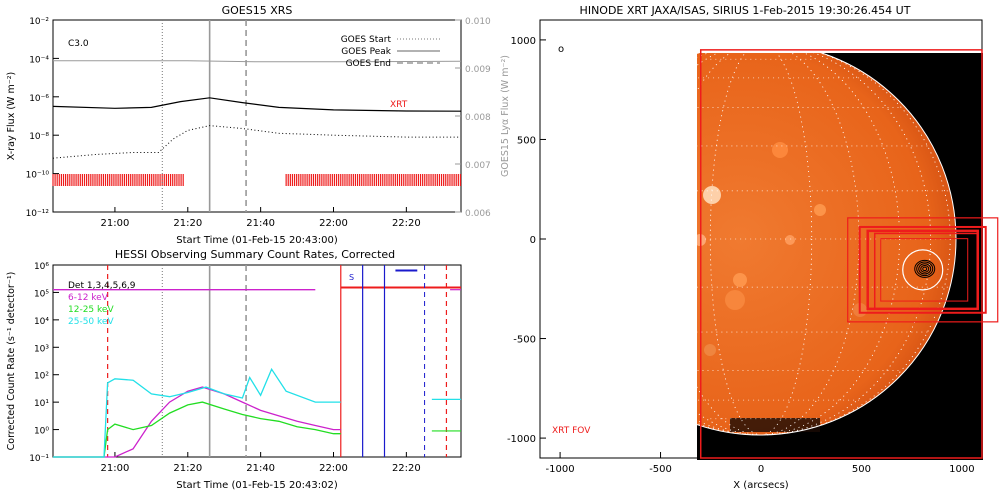 The width and height of the screenshot is (1000, 500). What do you see at coordinates (41, 349) in the screenshot?
I see `hessi-y-tick-label: 10³` at bounding box center [41, 349].